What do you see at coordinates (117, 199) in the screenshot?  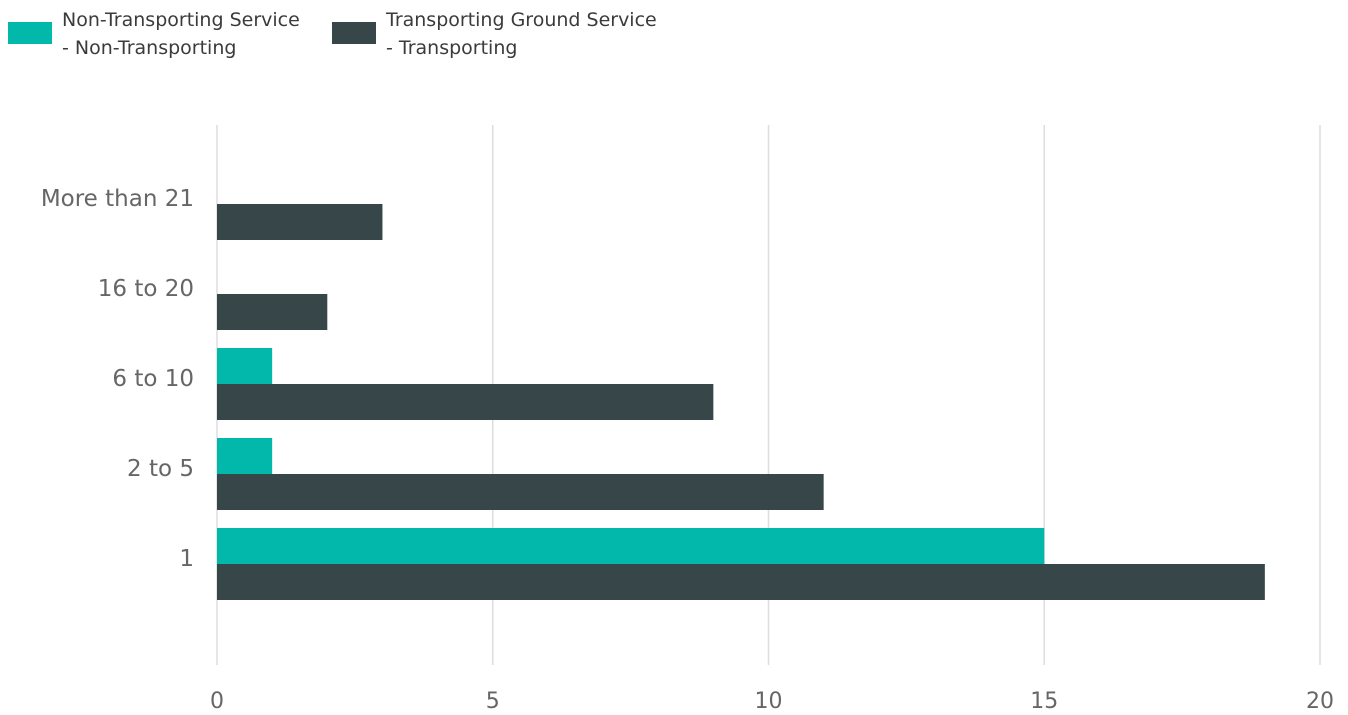 I see `category-label-more-than-21: More than 21` at bounding box center [117, 199].